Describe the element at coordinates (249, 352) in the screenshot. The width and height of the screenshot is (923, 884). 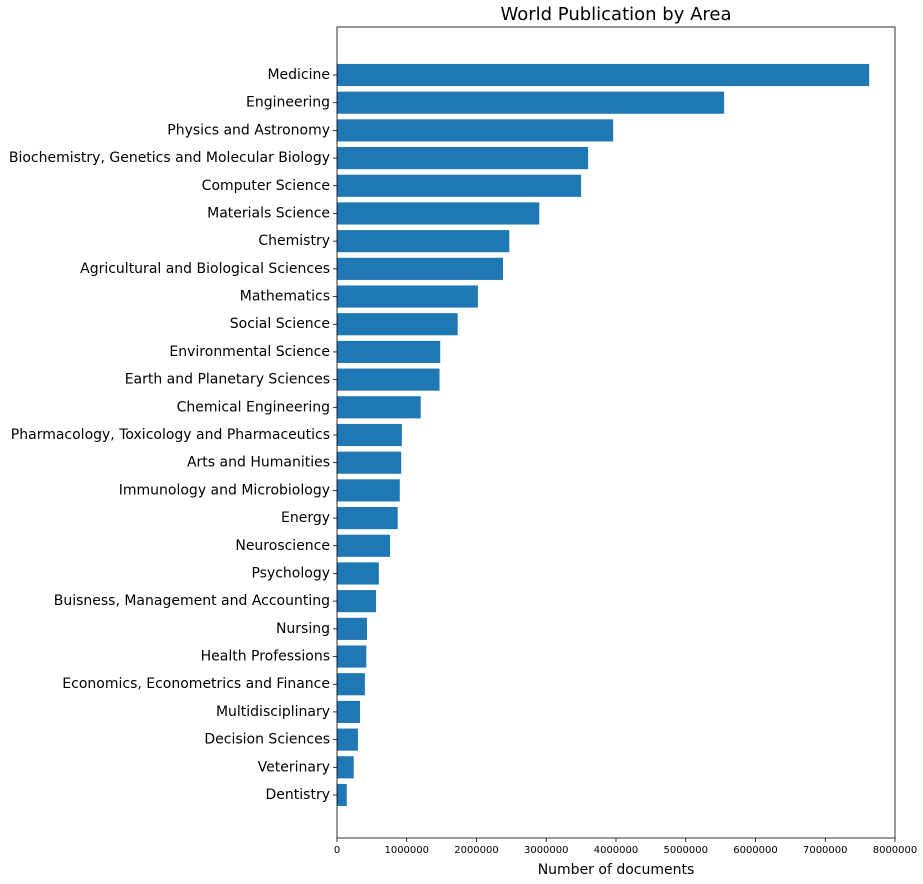
I see `y-tick-label: Environmental Science` at that location.